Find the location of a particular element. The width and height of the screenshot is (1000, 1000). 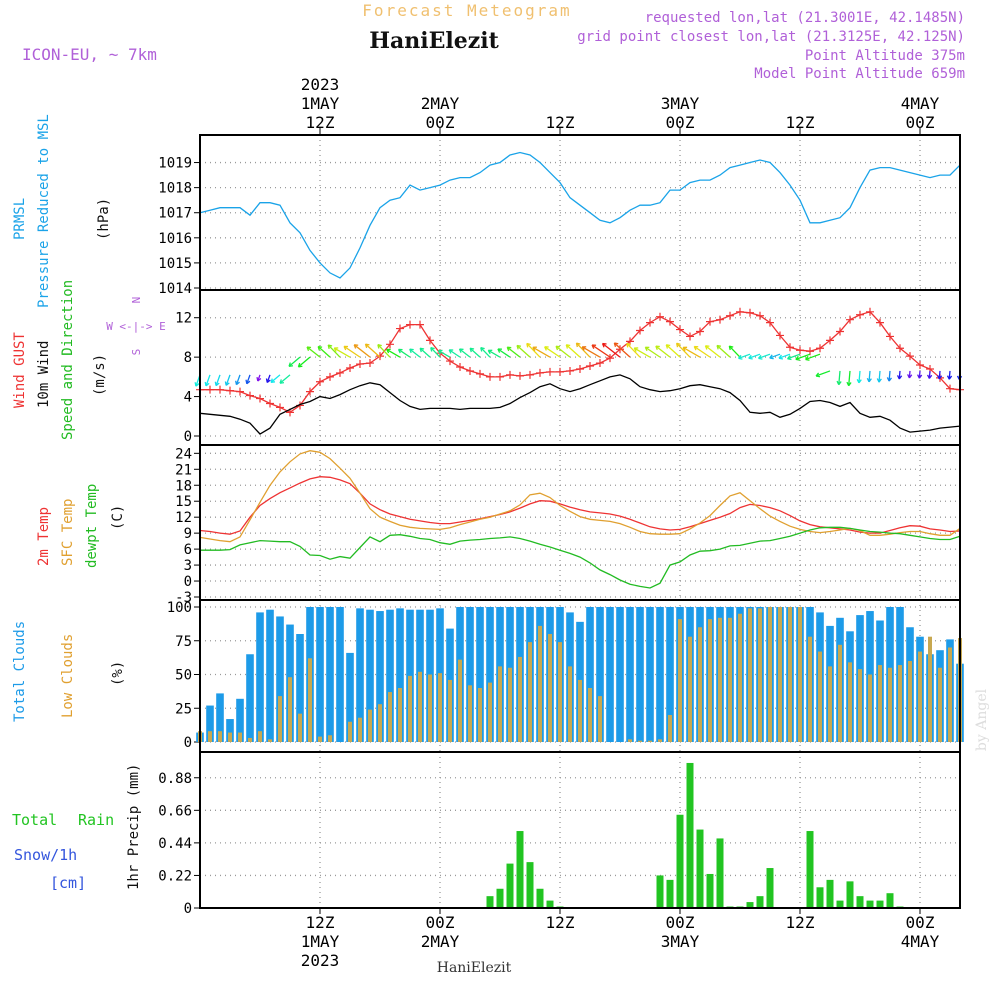

wind-compass-s: S is located at coordinates (136, 352).